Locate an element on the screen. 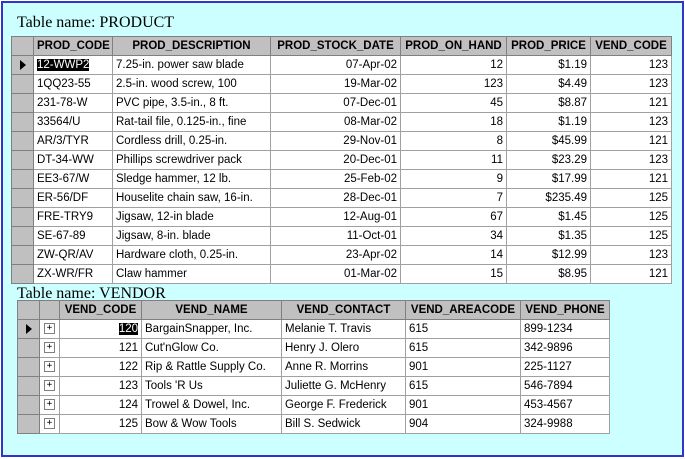 Image resolution: width=685 pixels, height=459 pixels. cell-prod-description: Phillips screwdriver pack is located at coordinates (191, 160).